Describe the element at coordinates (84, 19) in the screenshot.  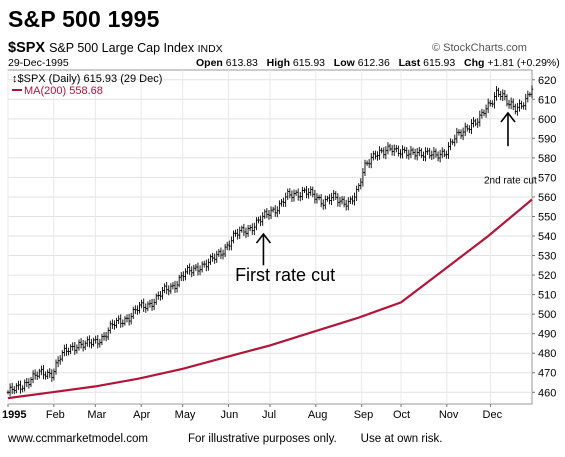
I see `chart-title: S&P 500 1995` at that location.